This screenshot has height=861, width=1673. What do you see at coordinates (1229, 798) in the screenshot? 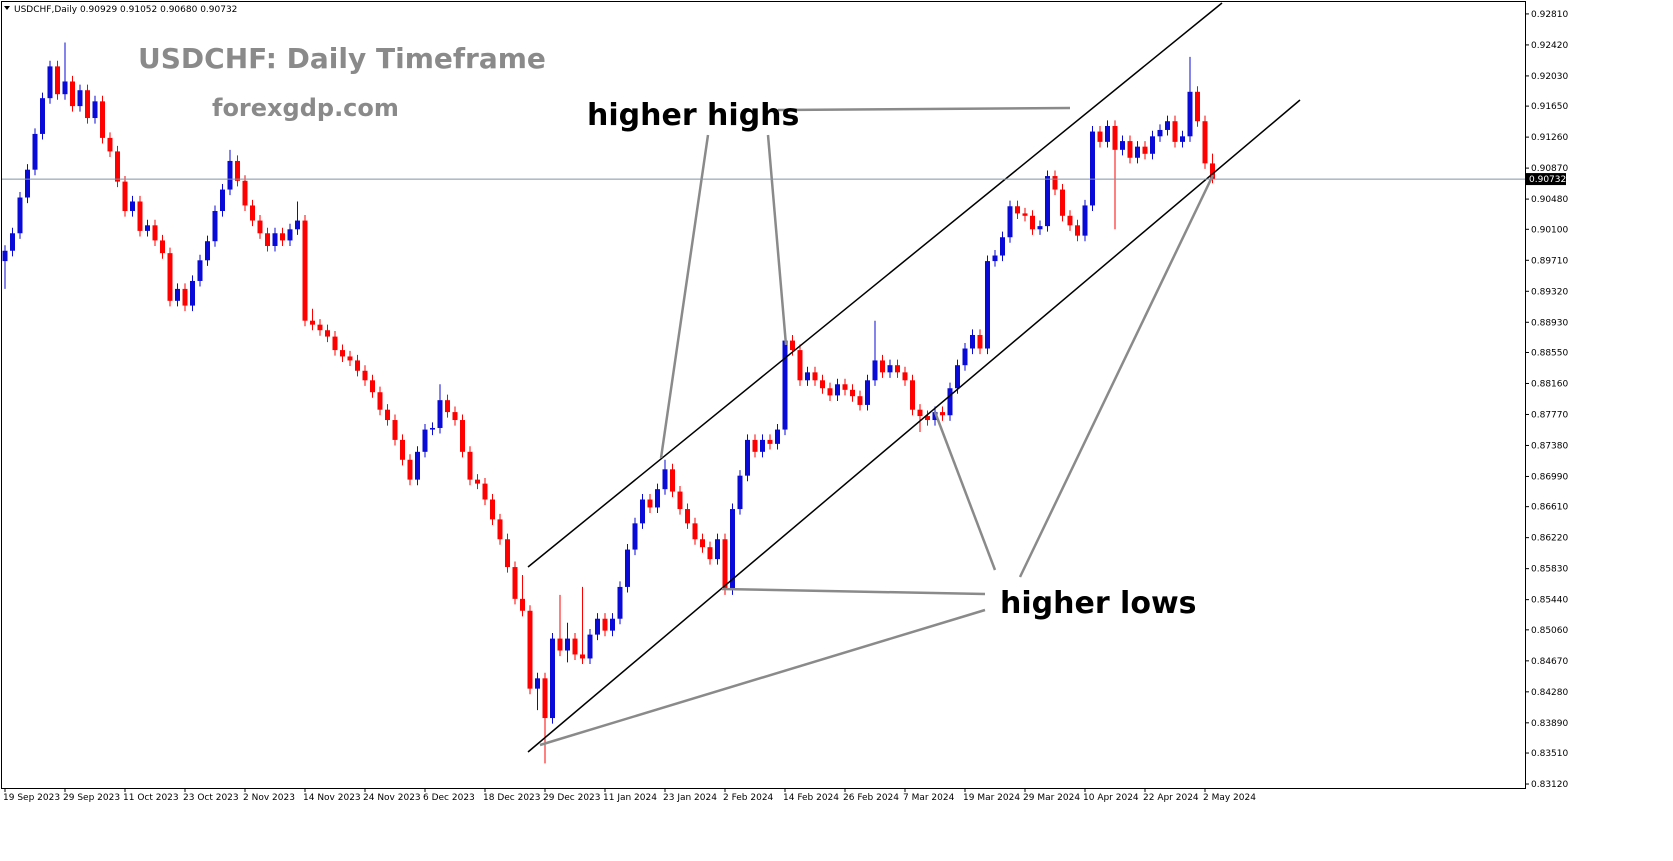
I see `x-tick-label: 2 May 2024` at bounding box center [1229, 798].